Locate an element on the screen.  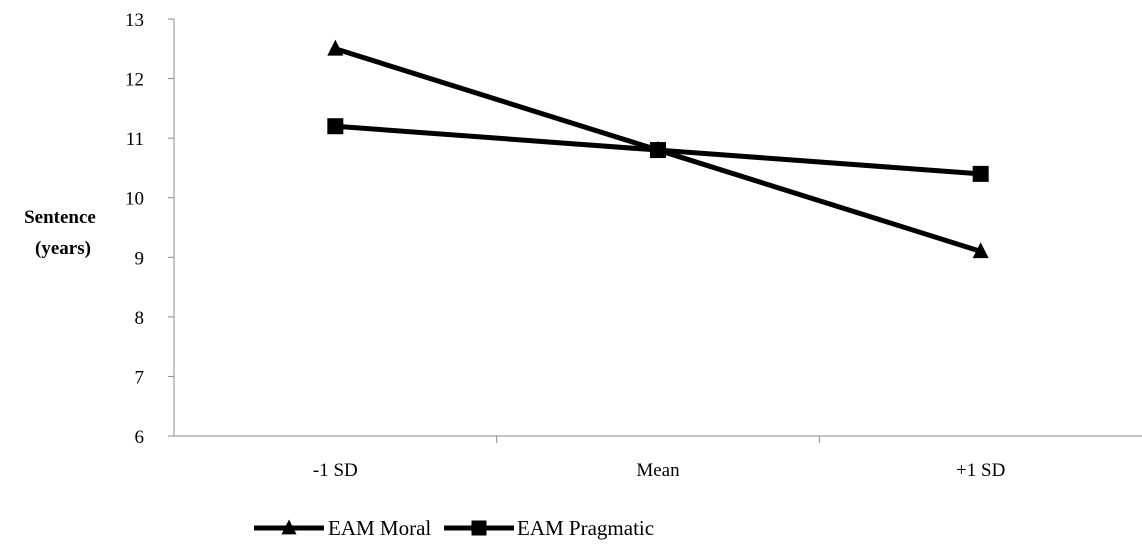
y-axis-title: Sentence (years) is located at coordinates (60, 233).